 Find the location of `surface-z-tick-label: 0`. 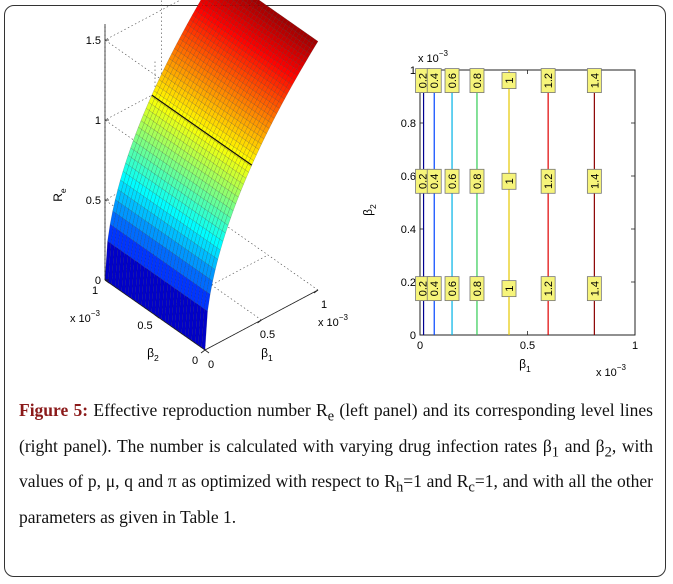

surface-z-tick-label: 0 is located at coordinates (98, 281).